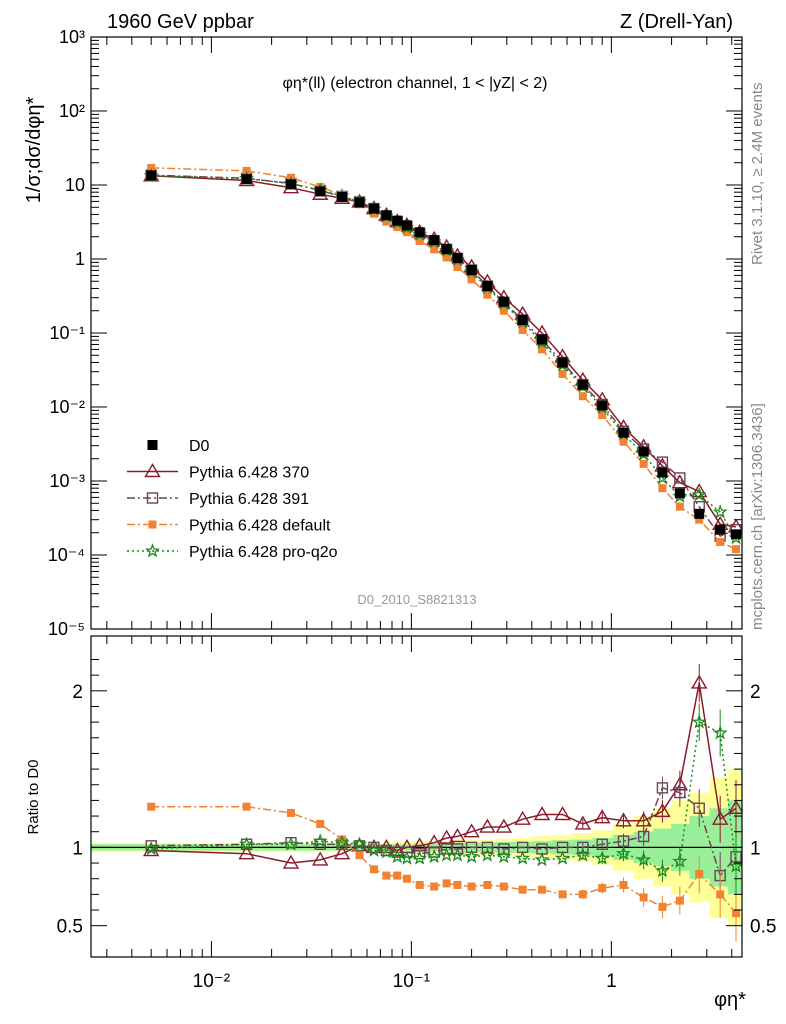  I want to click on main-y-tick-label: 10⁻⁴, so click(66, 555).